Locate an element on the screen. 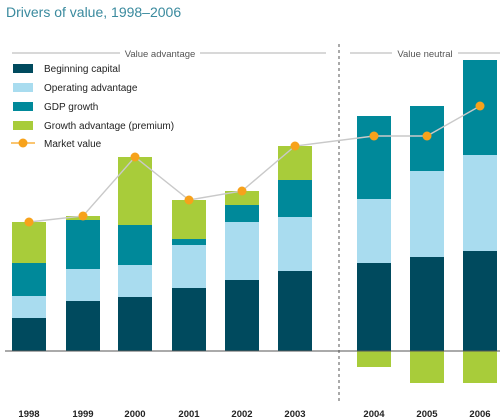 The image size is (504, 420). legend-label-beginning-capital: Beginning capital is located at coordinates (82, 69).